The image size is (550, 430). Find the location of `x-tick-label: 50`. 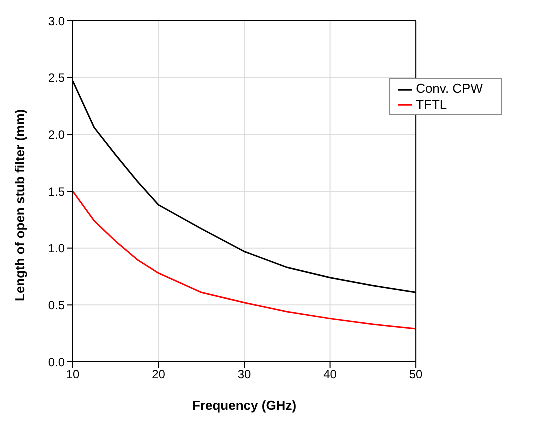

x-tick-label: 50 is located at coordinates (416, 375).